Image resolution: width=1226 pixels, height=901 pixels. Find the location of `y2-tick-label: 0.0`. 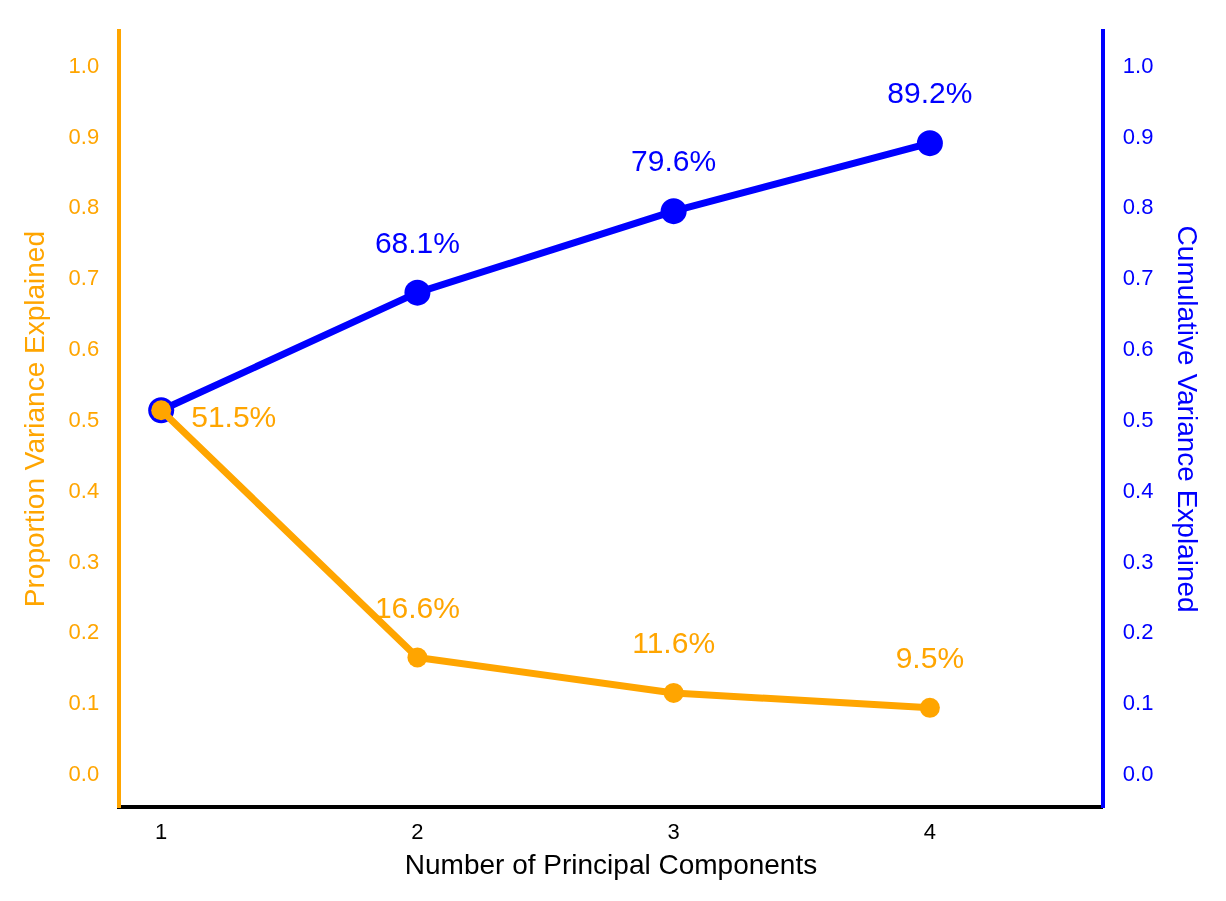

y2-tick-label: 0.0 is located at coordinates (1138, 774).